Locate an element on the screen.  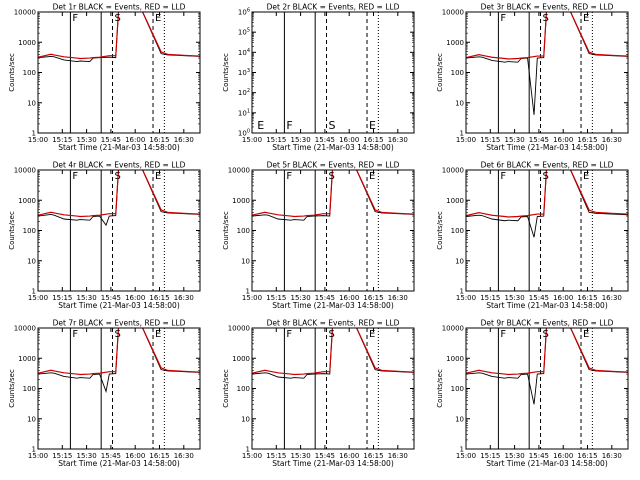
panel-title: Det 7r BLACK = Events, RED = LLD is located at coordinates (119, 323).